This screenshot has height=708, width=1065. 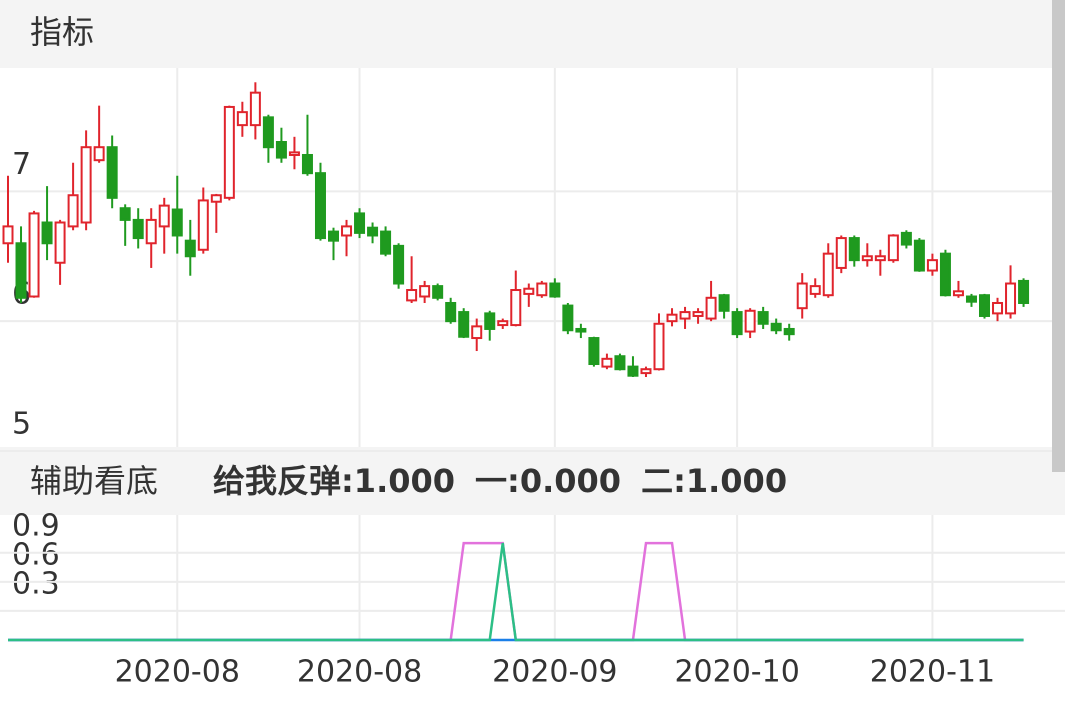 What do you see at coordinates (714, 481) in the screenshot?
I see `legend-entry: 二:1.000` at bounding box center [714, 481].